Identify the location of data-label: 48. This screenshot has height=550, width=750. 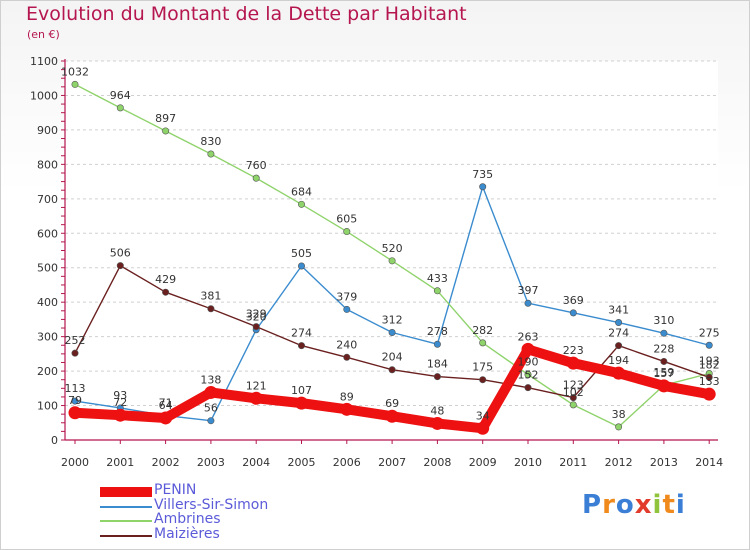
(437, 410).